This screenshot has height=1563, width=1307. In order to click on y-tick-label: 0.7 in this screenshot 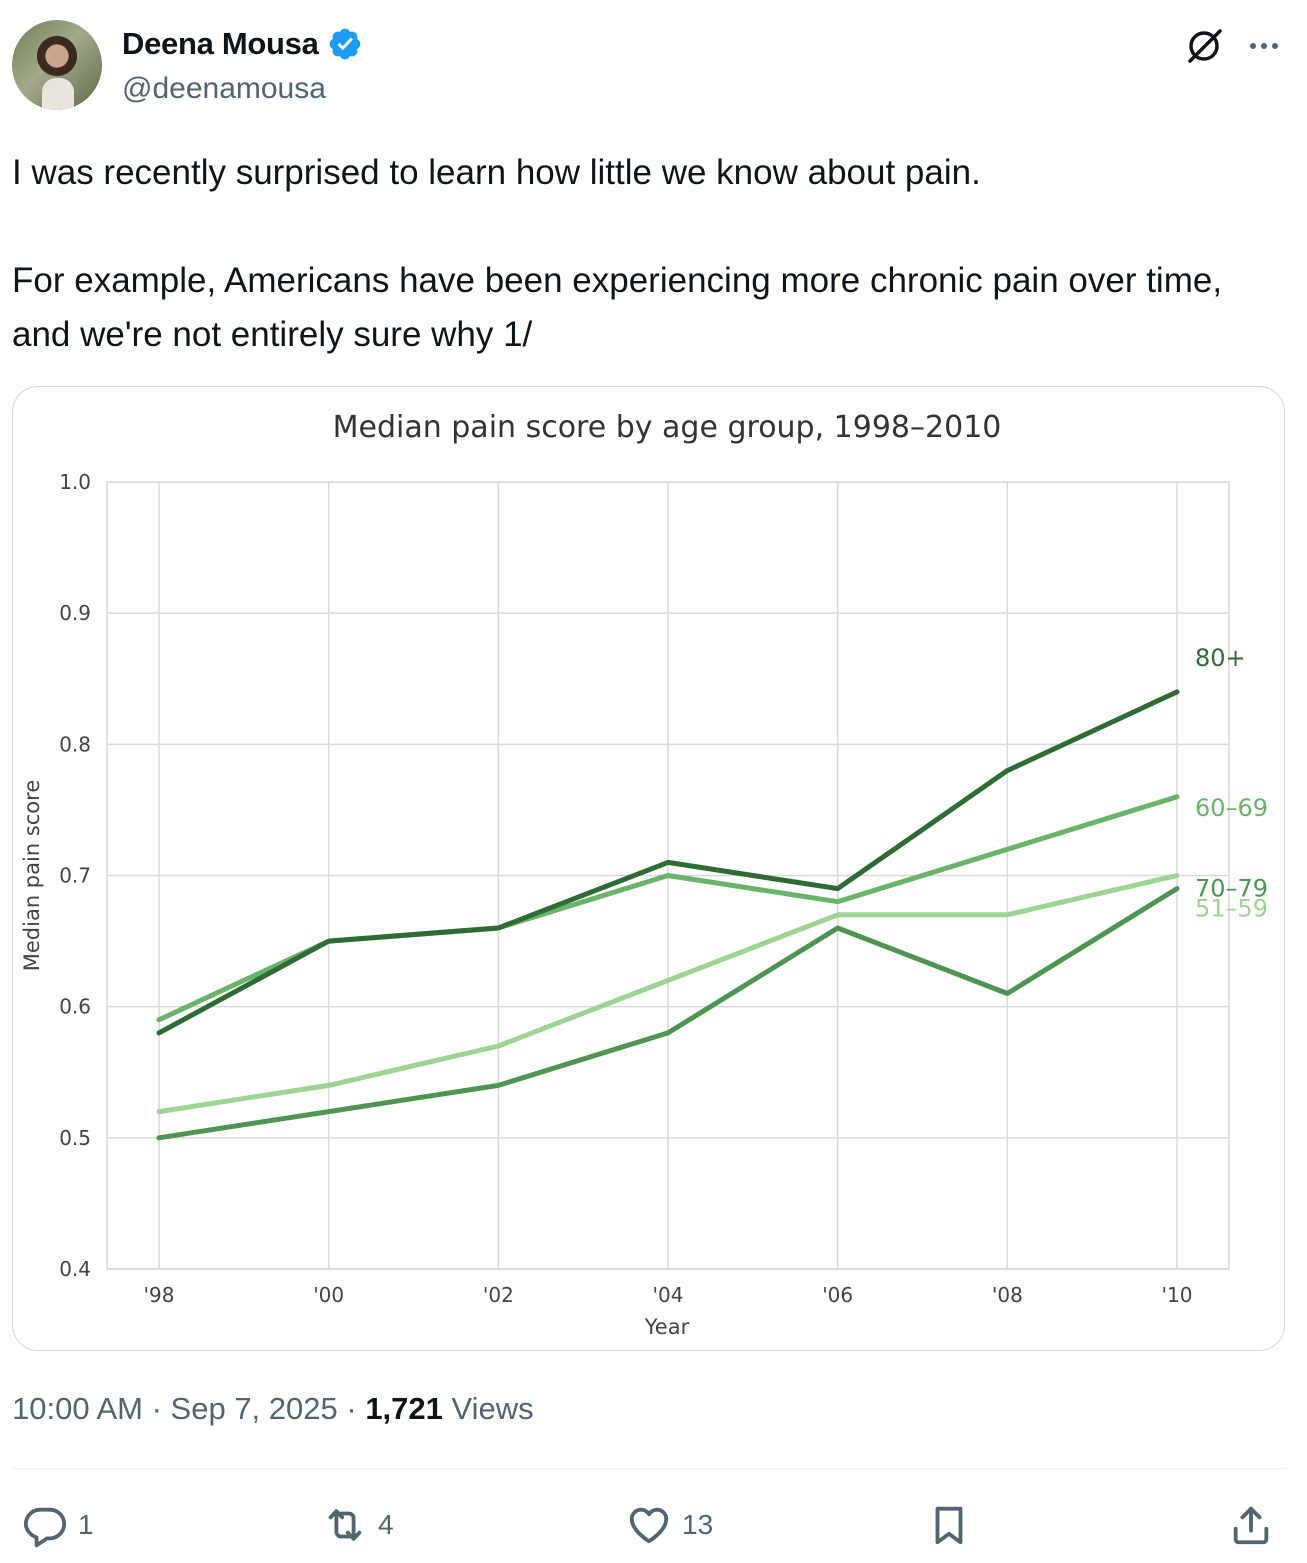, I will do `click(75, 876)`.